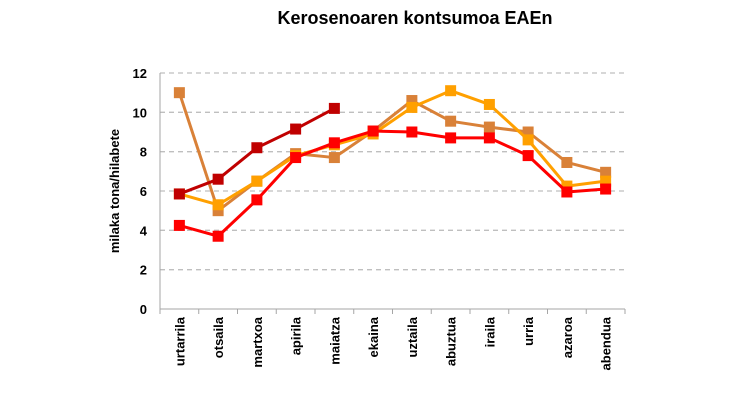 This screenshot has width=750, height=400. What do you see at coordinates (218, 337) in the screenshot?
I see `x-tick-label: otsaila` at bounding box center [218, 337].